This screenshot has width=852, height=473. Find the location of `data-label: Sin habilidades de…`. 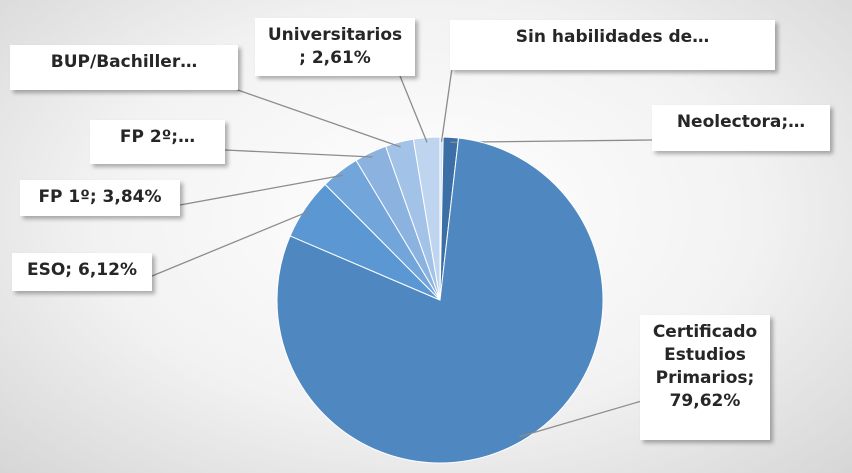

data-label: Sin habilidades de… is located at coordinates (612, 45).